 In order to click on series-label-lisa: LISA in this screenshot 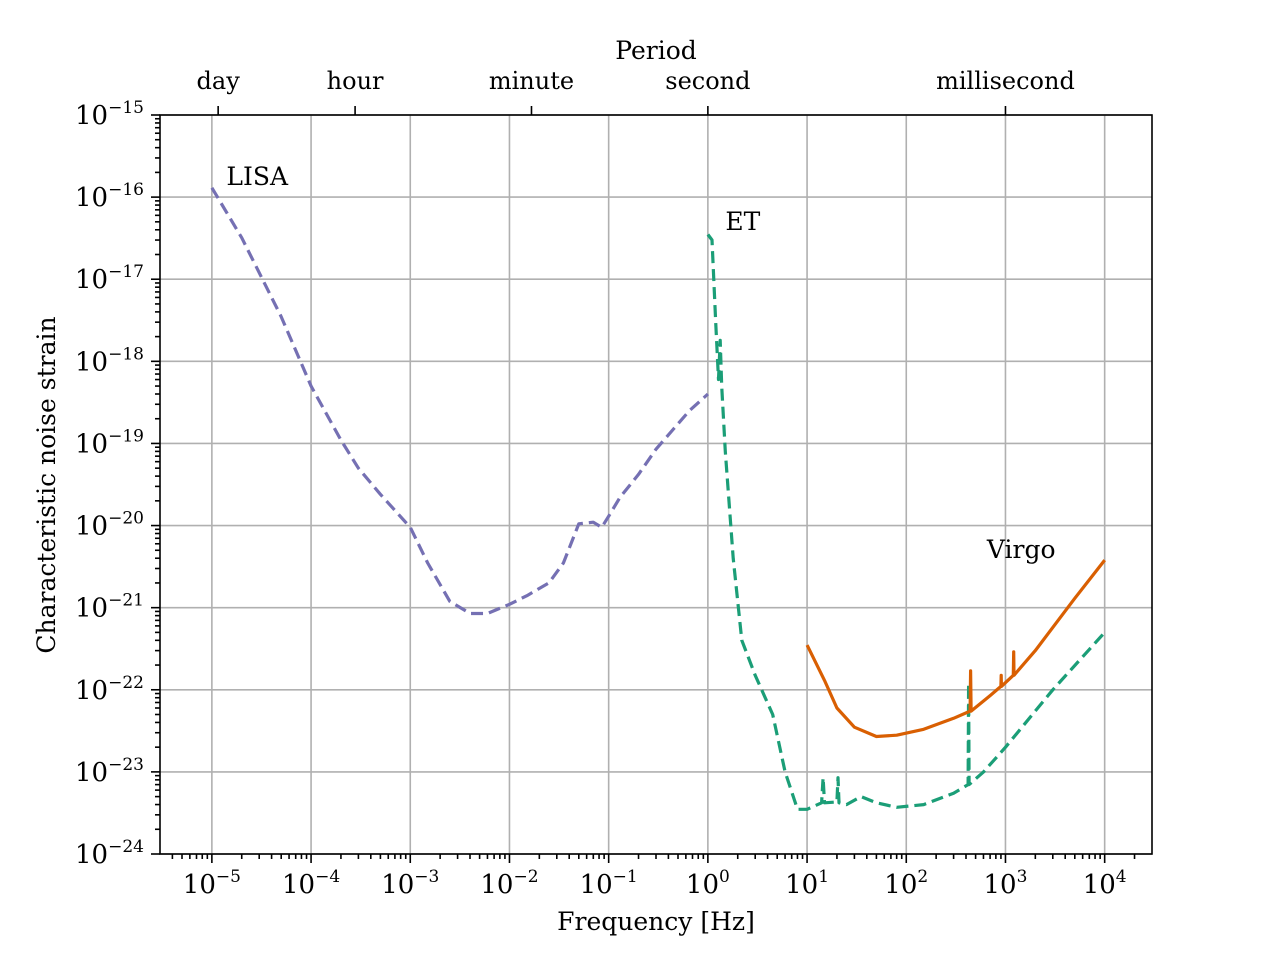, I will do `click(257, 176)`.